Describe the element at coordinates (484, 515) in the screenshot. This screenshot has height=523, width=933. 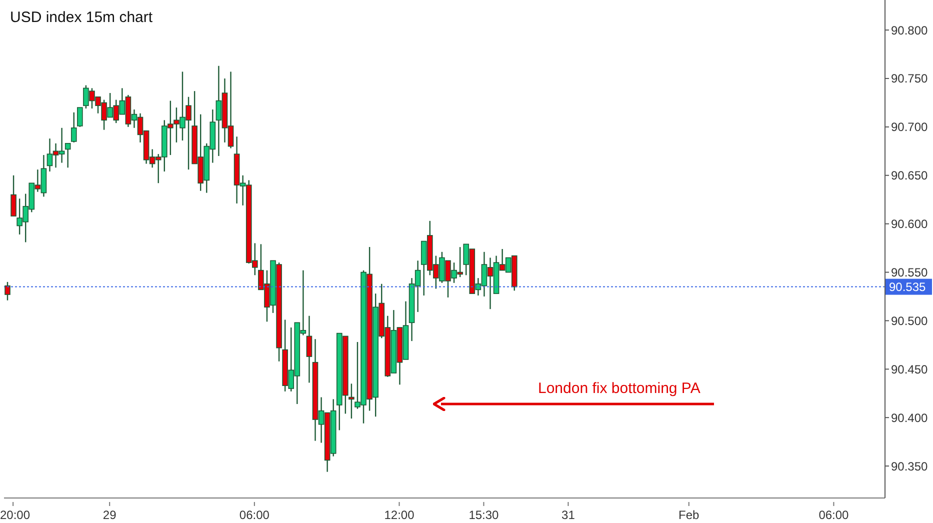
I see `x-tick-label: 15:30` at that location.